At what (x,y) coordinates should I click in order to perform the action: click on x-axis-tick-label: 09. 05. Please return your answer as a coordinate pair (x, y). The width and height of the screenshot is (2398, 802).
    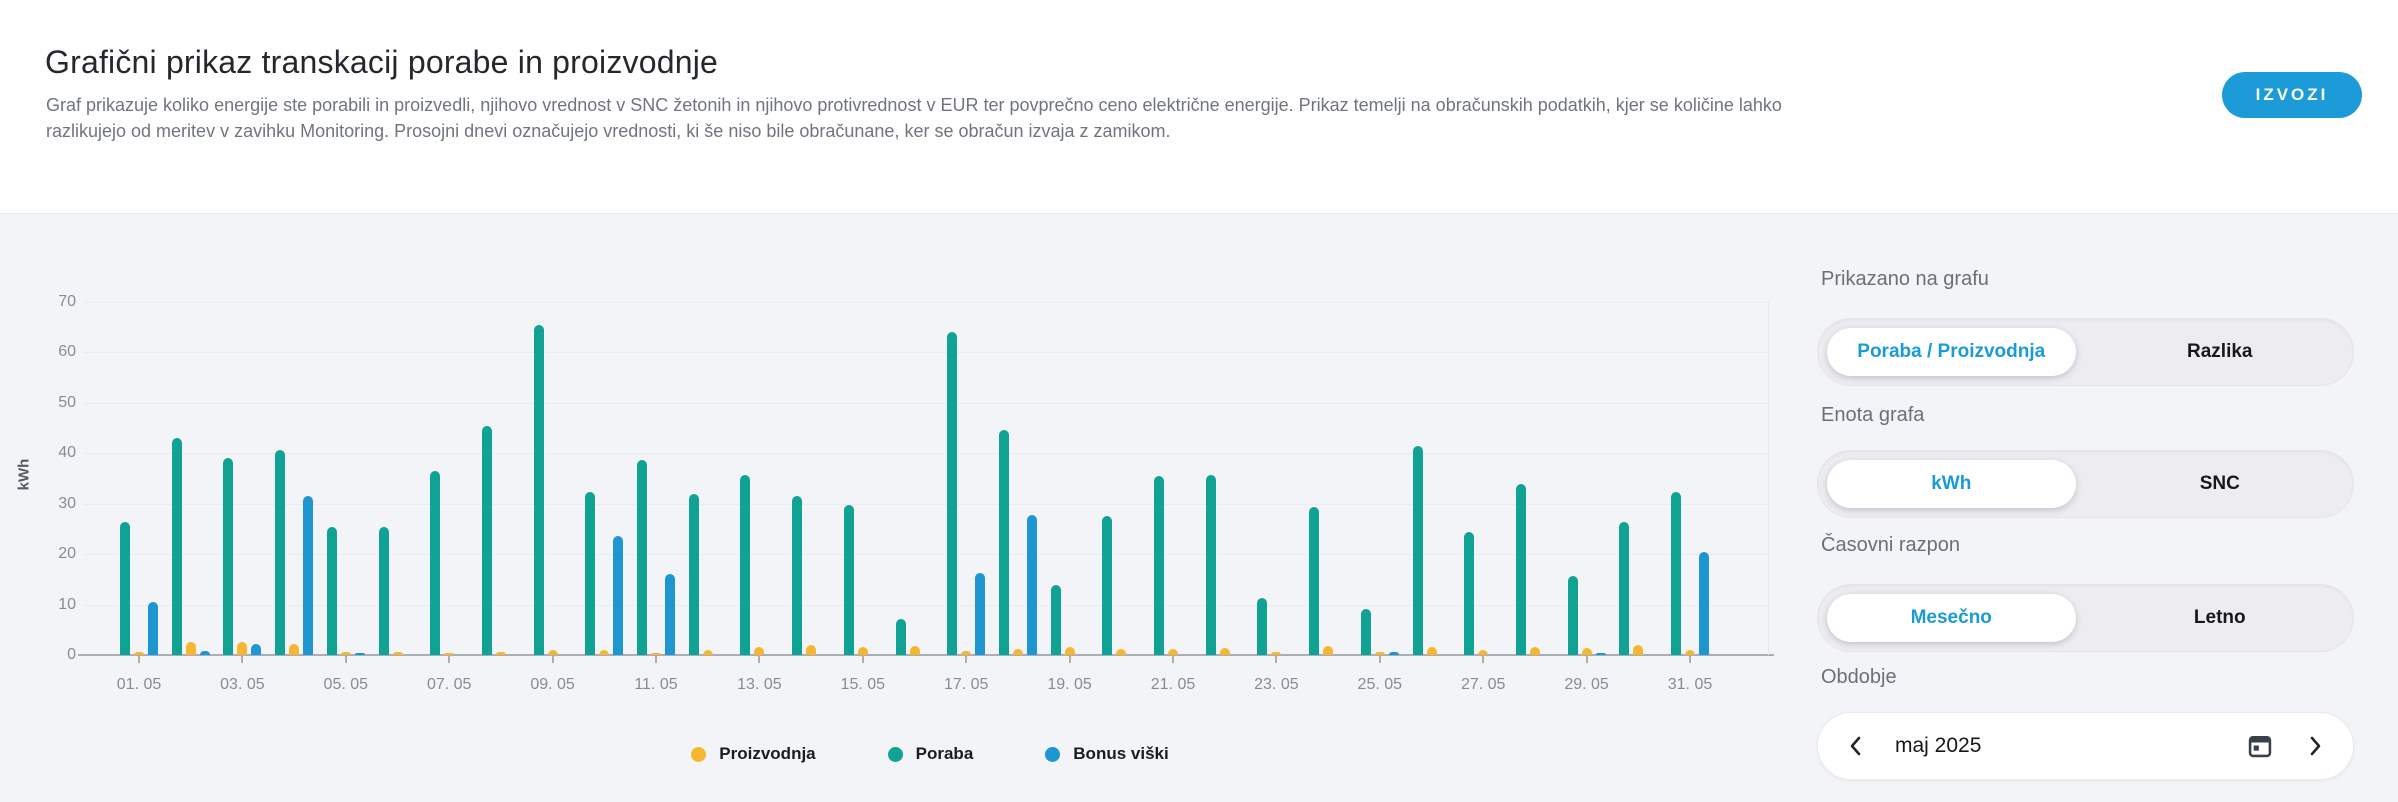
    Looking at the image, I should click on (552, 684).